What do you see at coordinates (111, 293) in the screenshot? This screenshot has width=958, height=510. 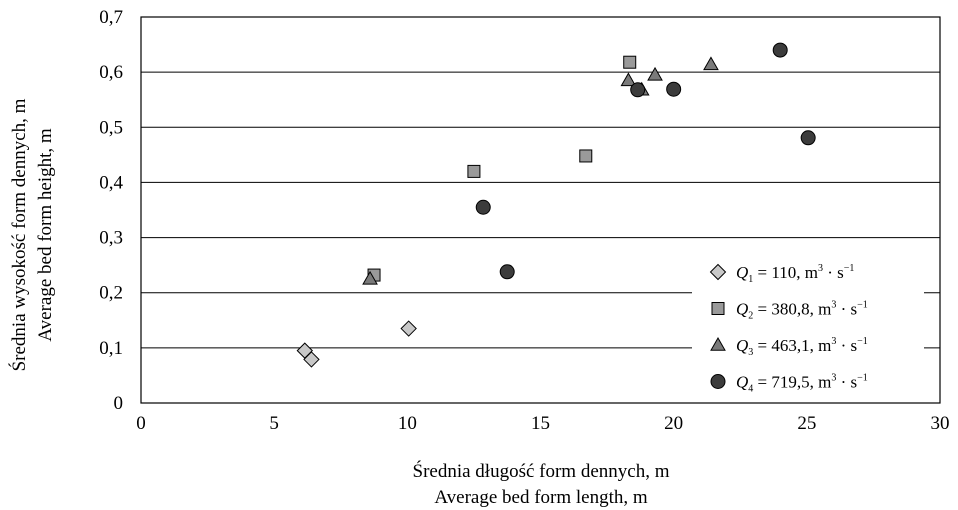 I see `y-tick-label: 0,2` at bounding box center [111, 293].